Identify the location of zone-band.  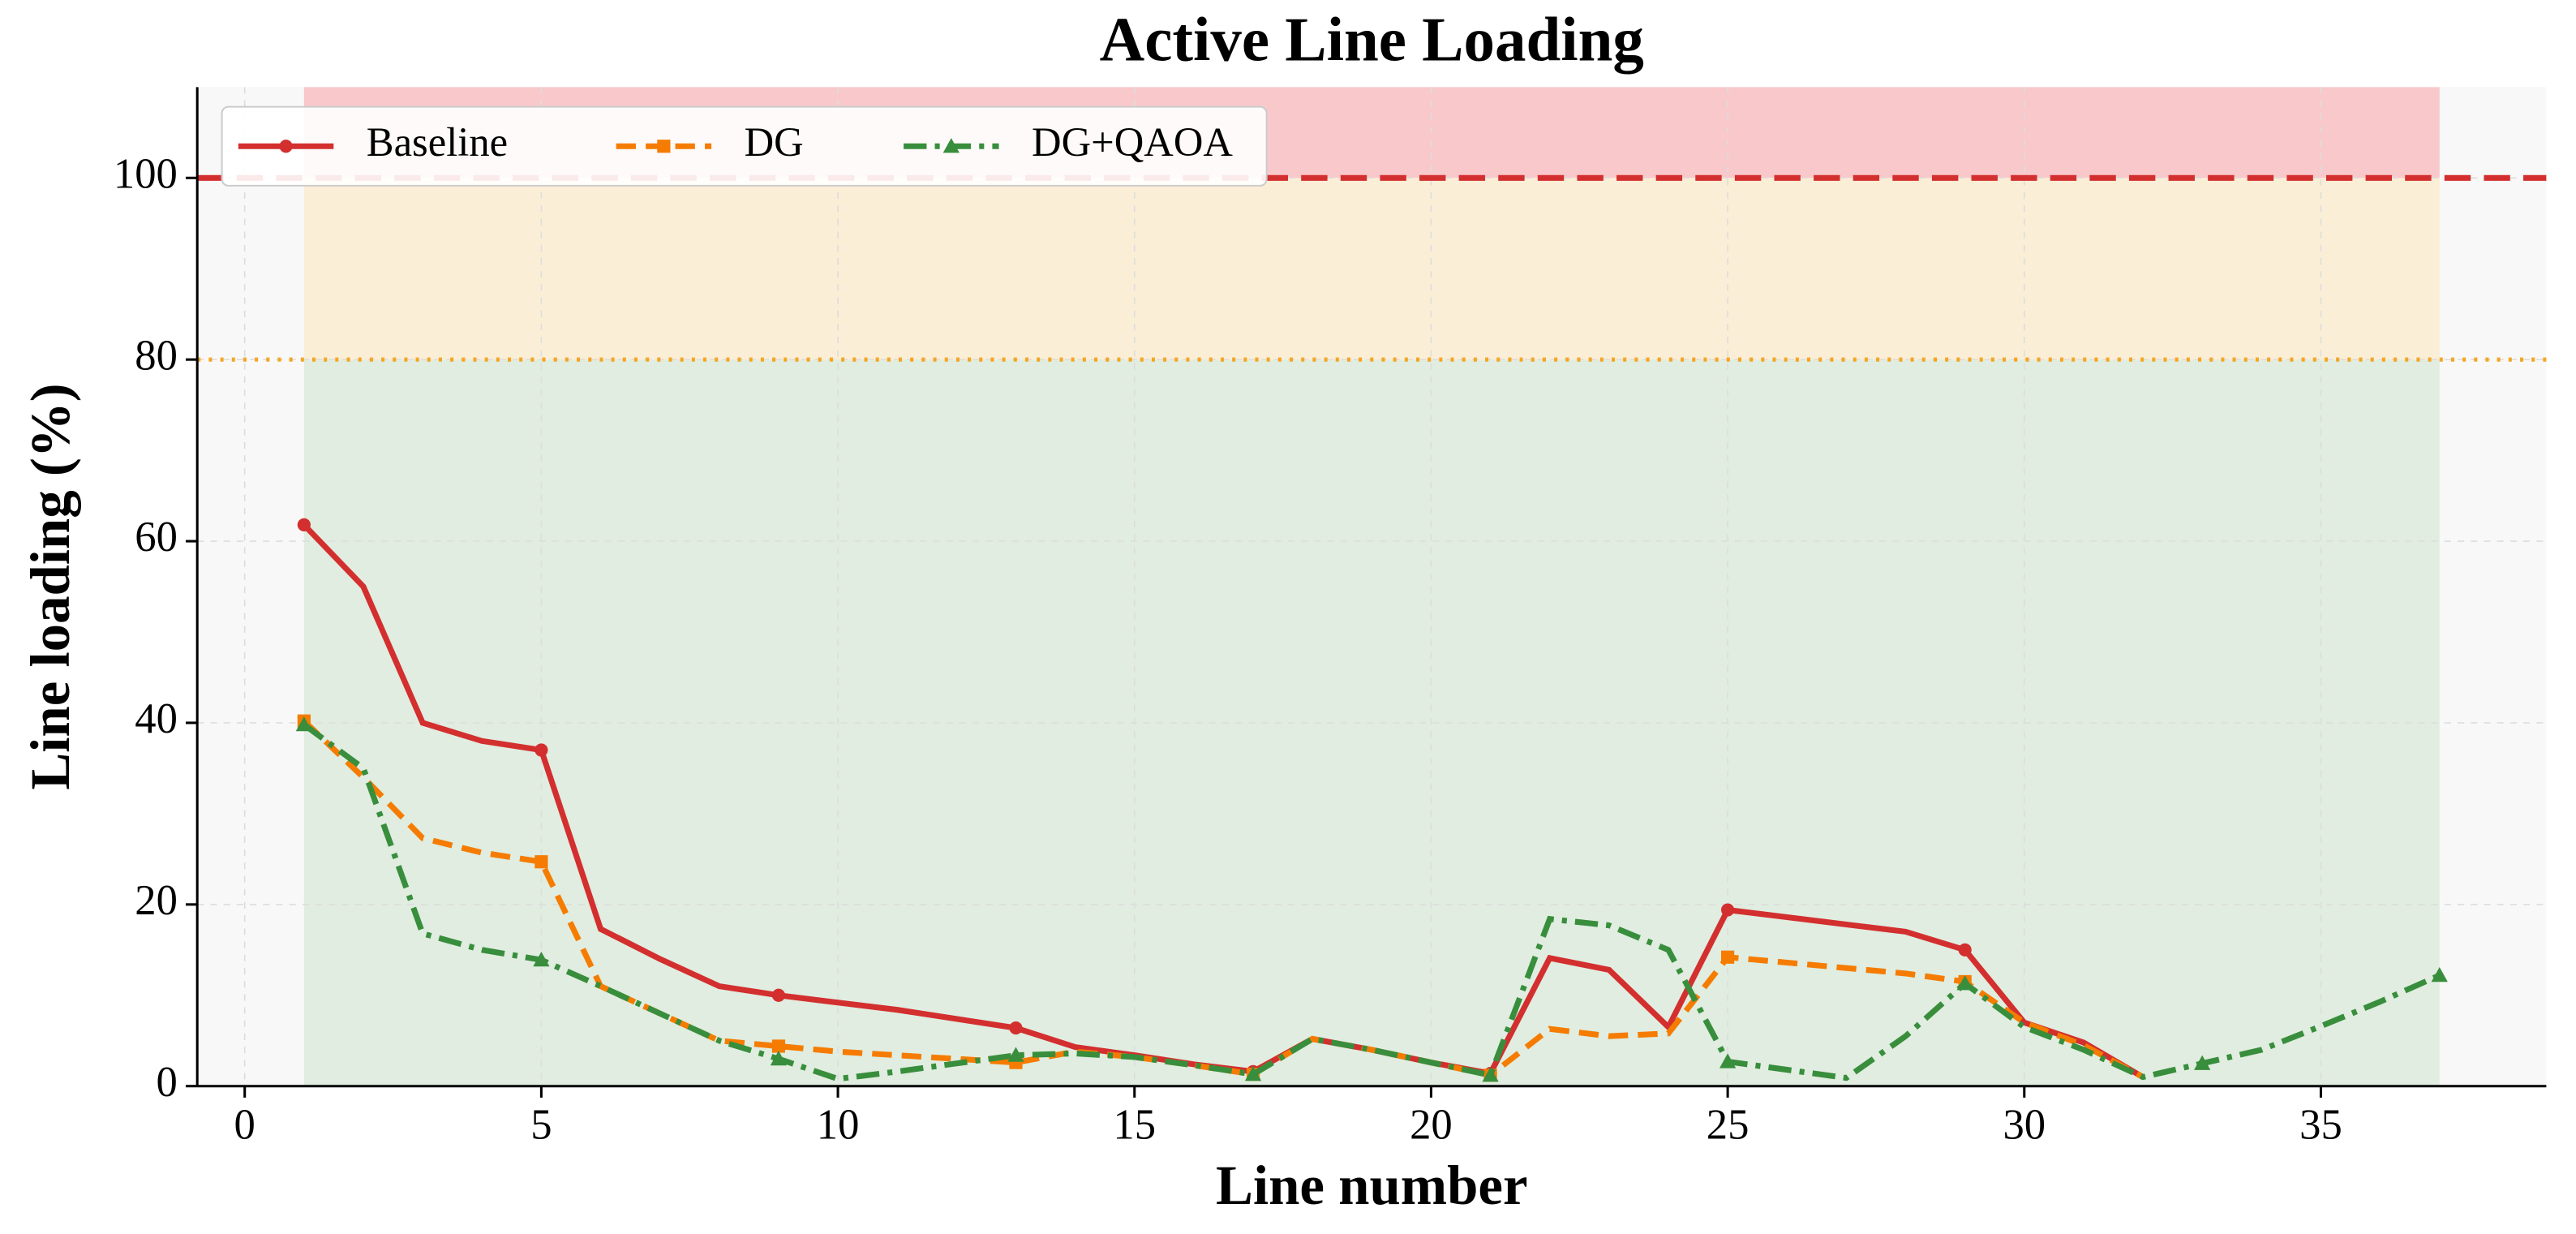
(1371, 269).